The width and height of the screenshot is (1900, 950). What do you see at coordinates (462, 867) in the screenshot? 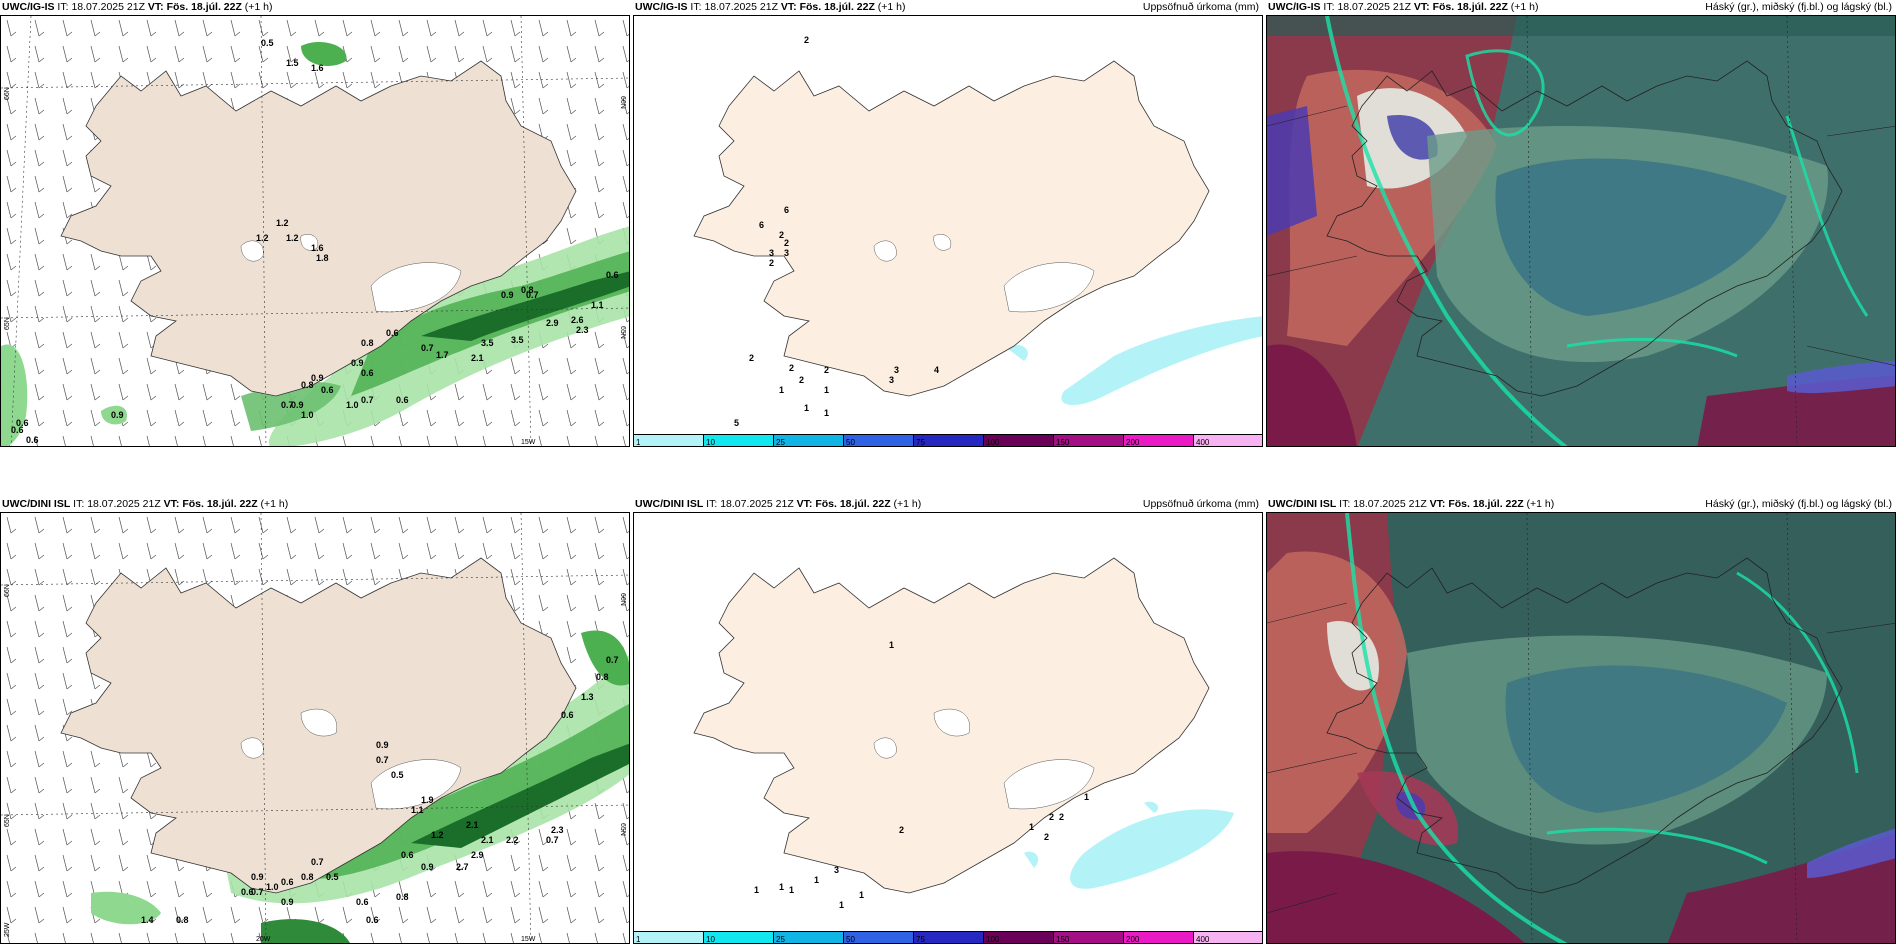
I see `value-label: 2.7` at bounding box center [462, 867].